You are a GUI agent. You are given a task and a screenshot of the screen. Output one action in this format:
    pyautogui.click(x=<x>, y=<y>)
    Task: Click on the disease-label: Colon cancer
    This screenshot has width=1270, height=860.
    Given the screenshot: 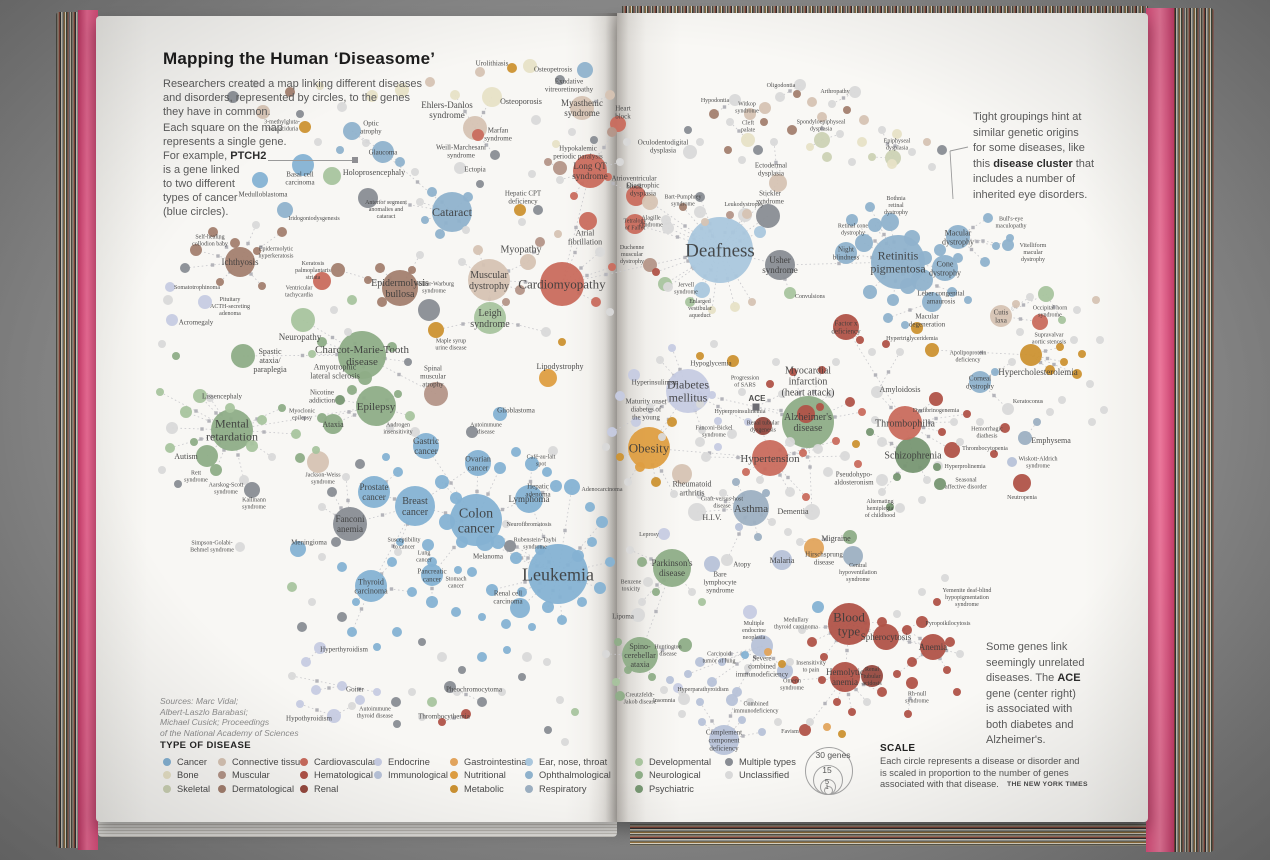 What is the action you would take?
    pyautogui.click(x=476, y=521)
    